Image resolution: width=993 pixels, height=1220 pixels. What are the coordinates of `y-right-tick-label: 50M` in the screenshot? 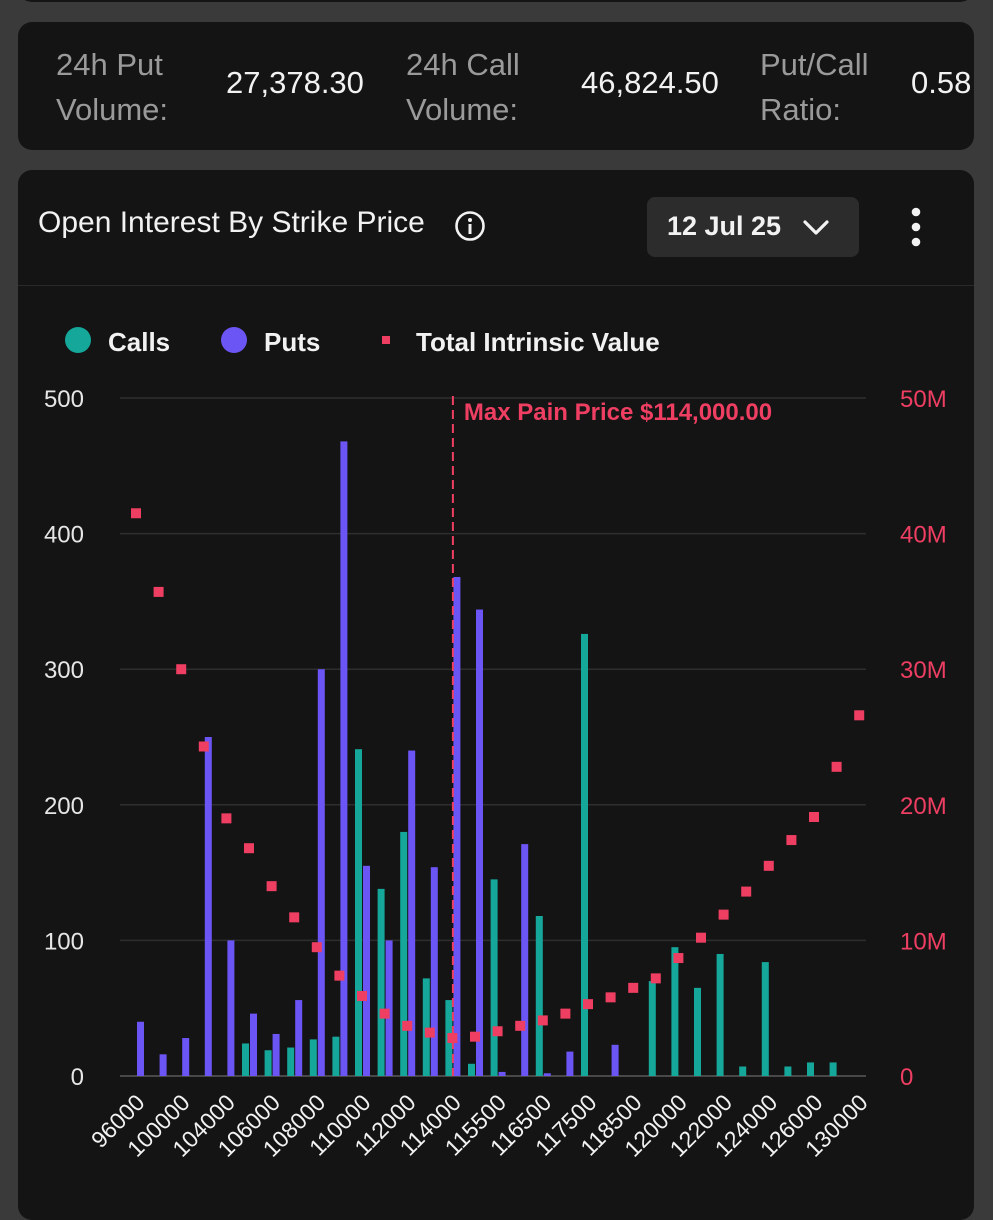 It's located at (923, 399).